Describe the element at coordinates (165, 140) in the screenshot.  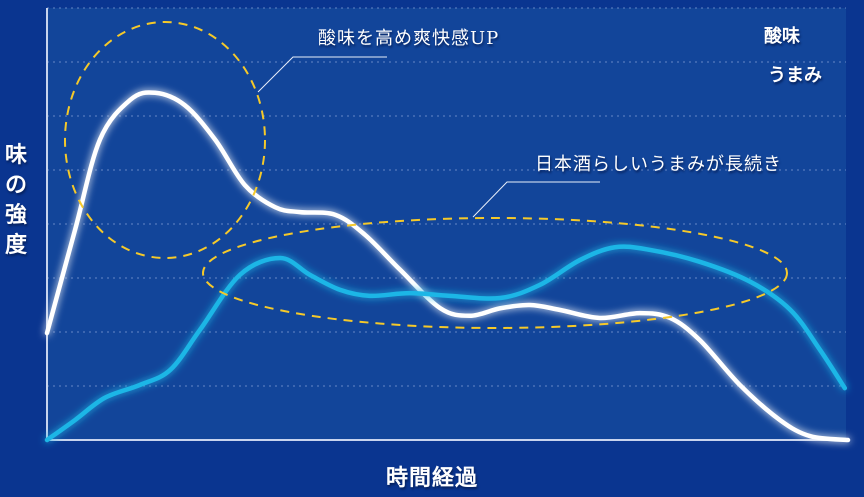
I see `acidity-highlight-ellipse` at that location.